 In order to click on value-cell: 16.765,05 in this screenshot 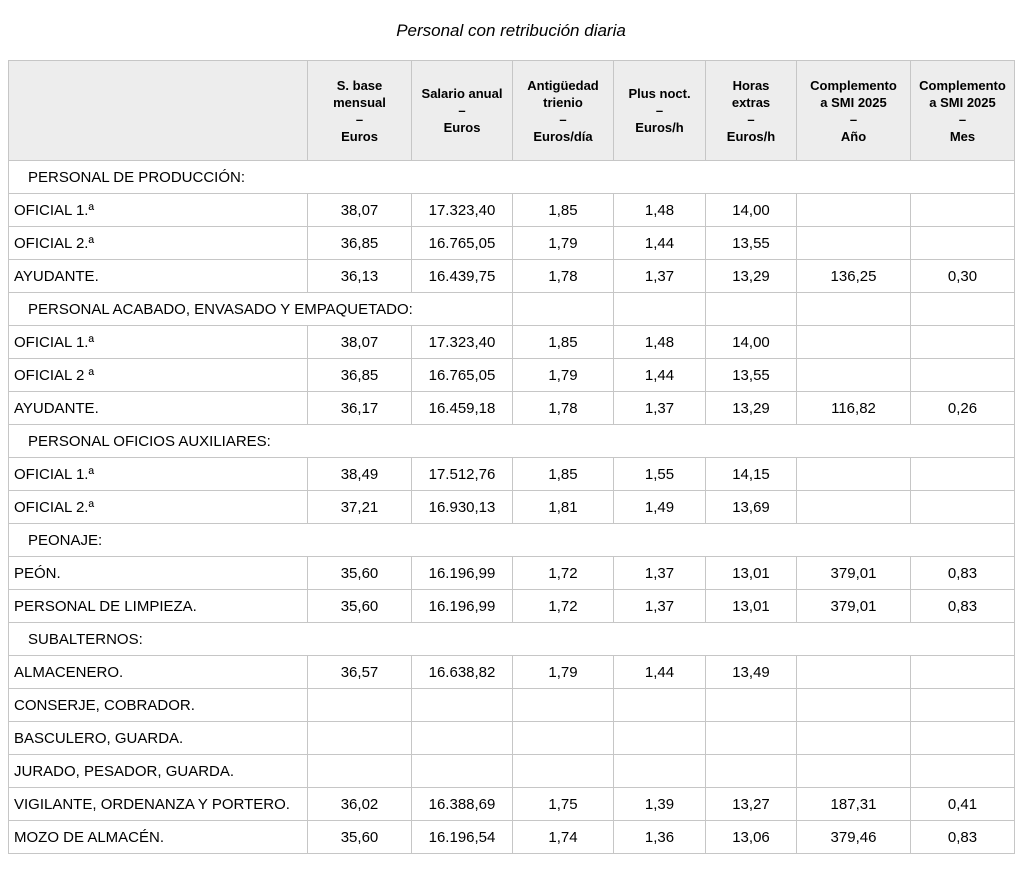, I will do `click(462, 243)`.